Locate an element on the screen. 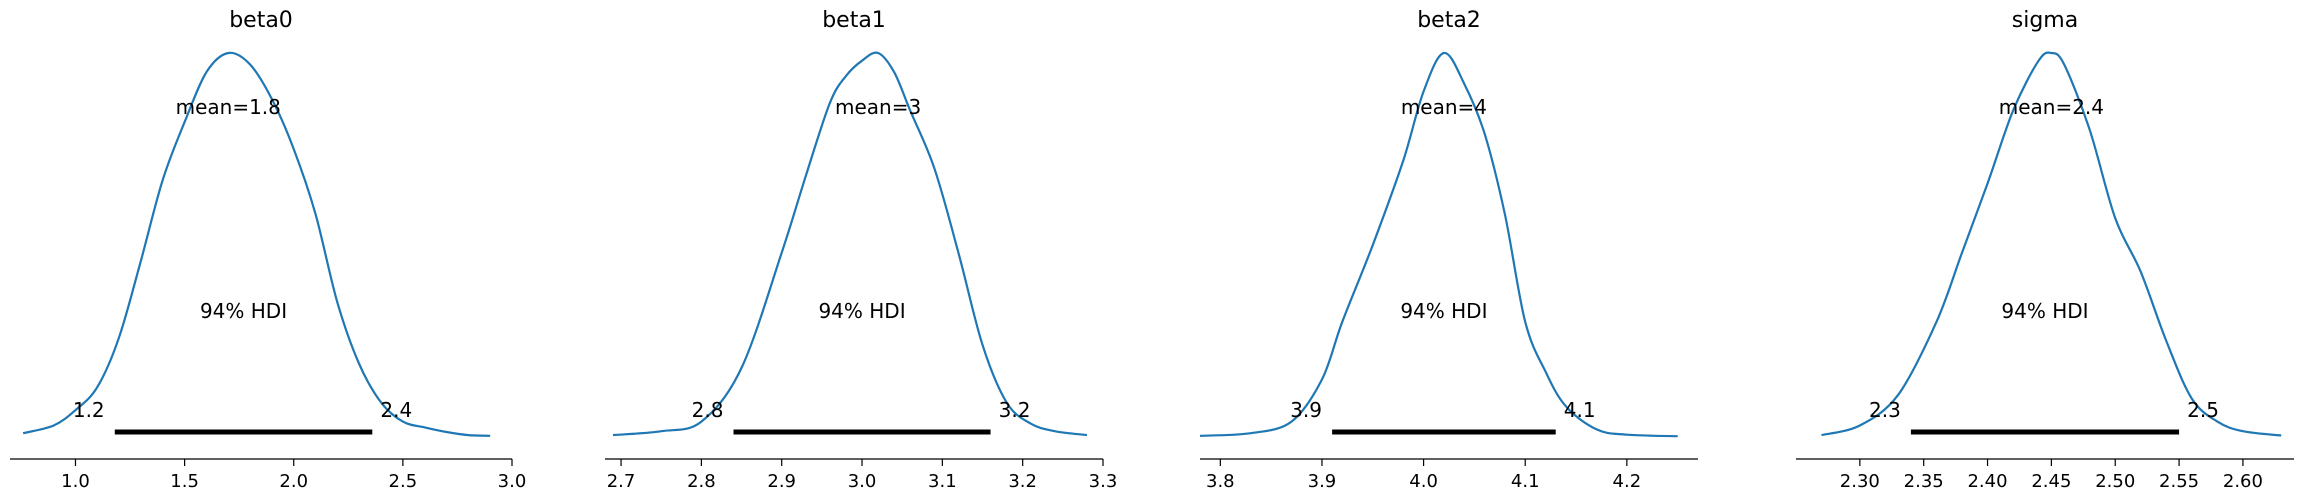 The image size is (2301, 497). x-tick-label: 2.60 is located at coordinates (2243, 481).